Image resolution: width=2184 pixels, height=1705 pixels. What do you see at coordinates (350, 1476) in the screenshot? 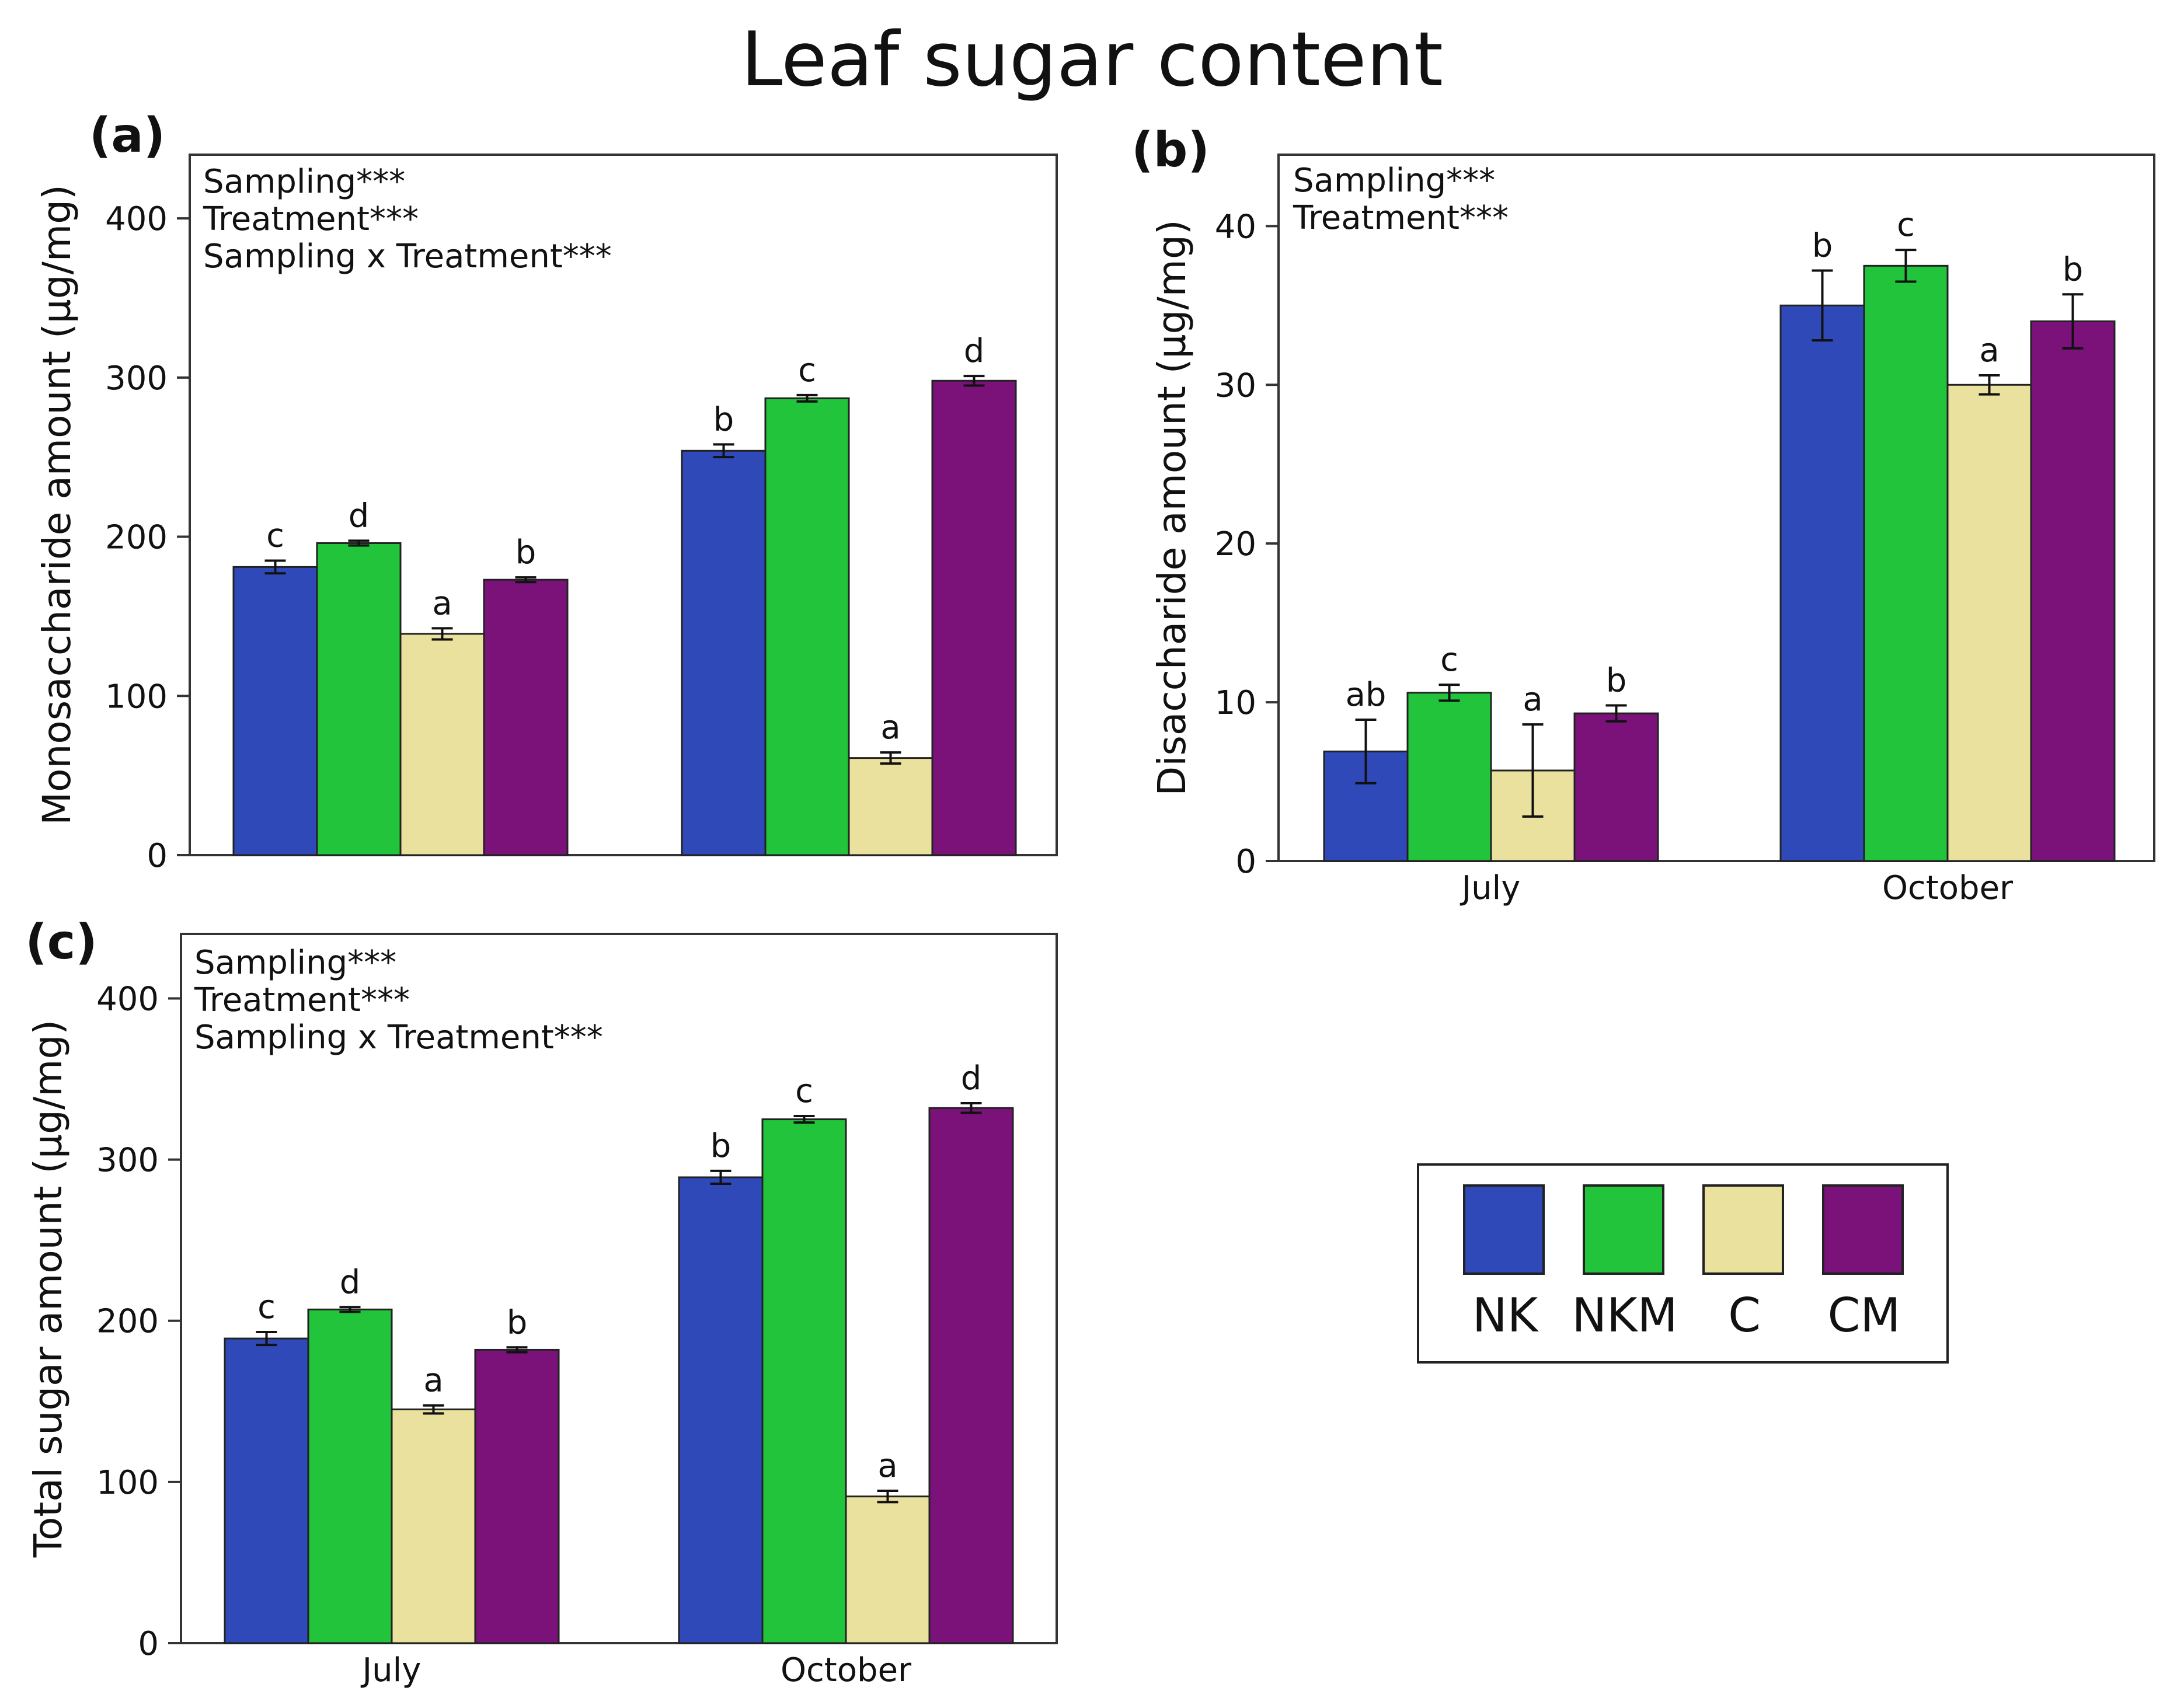
I see `panel-c-bar-july-nkm` at bounding box center [350, 1476].